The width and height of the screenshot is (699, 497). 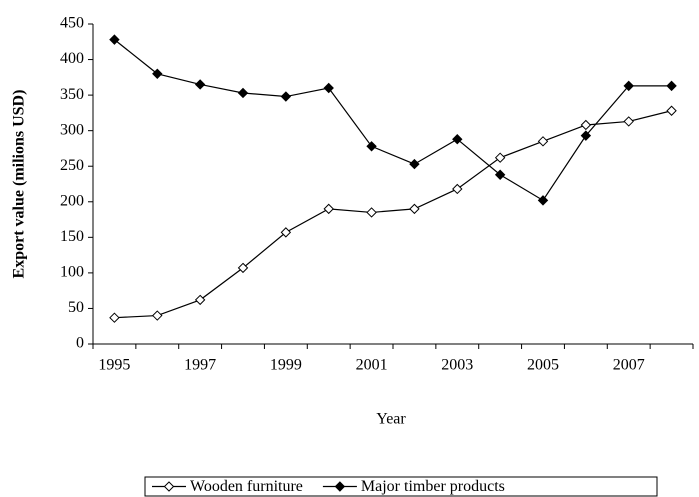 What do you see at coordinates (72, 23) in the screenshot?
I see `y-tick-label: 450` at bounding box center [72, 23].